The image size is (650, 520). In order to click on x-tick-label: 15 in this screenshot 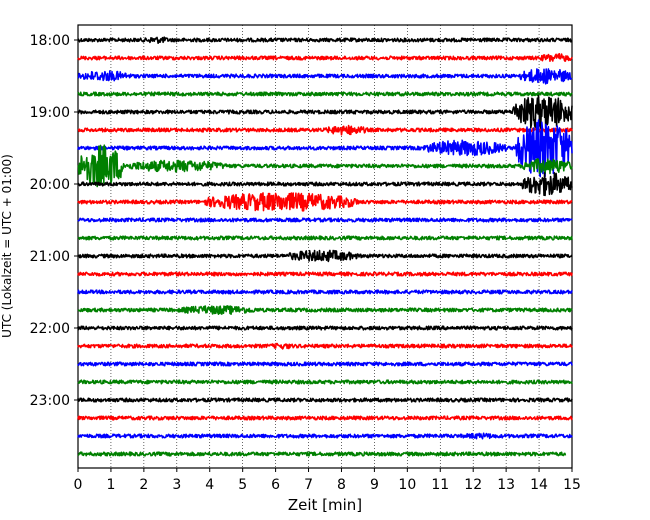, I will do `click(572, 485)`.